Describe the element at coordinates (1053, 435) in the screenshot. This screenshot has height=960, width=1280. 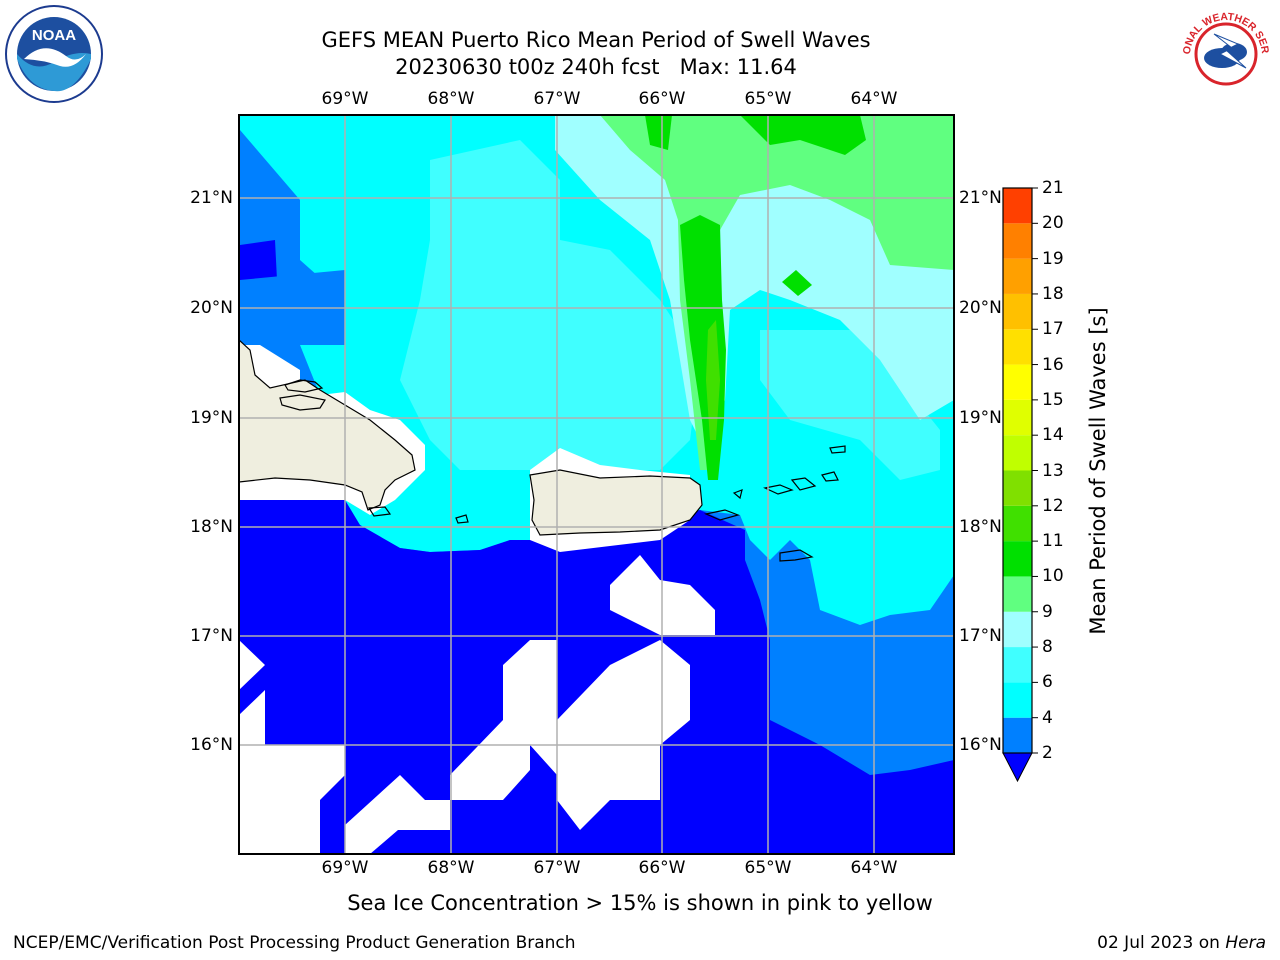
I see `colorbar-tick-label: 14` at that location.